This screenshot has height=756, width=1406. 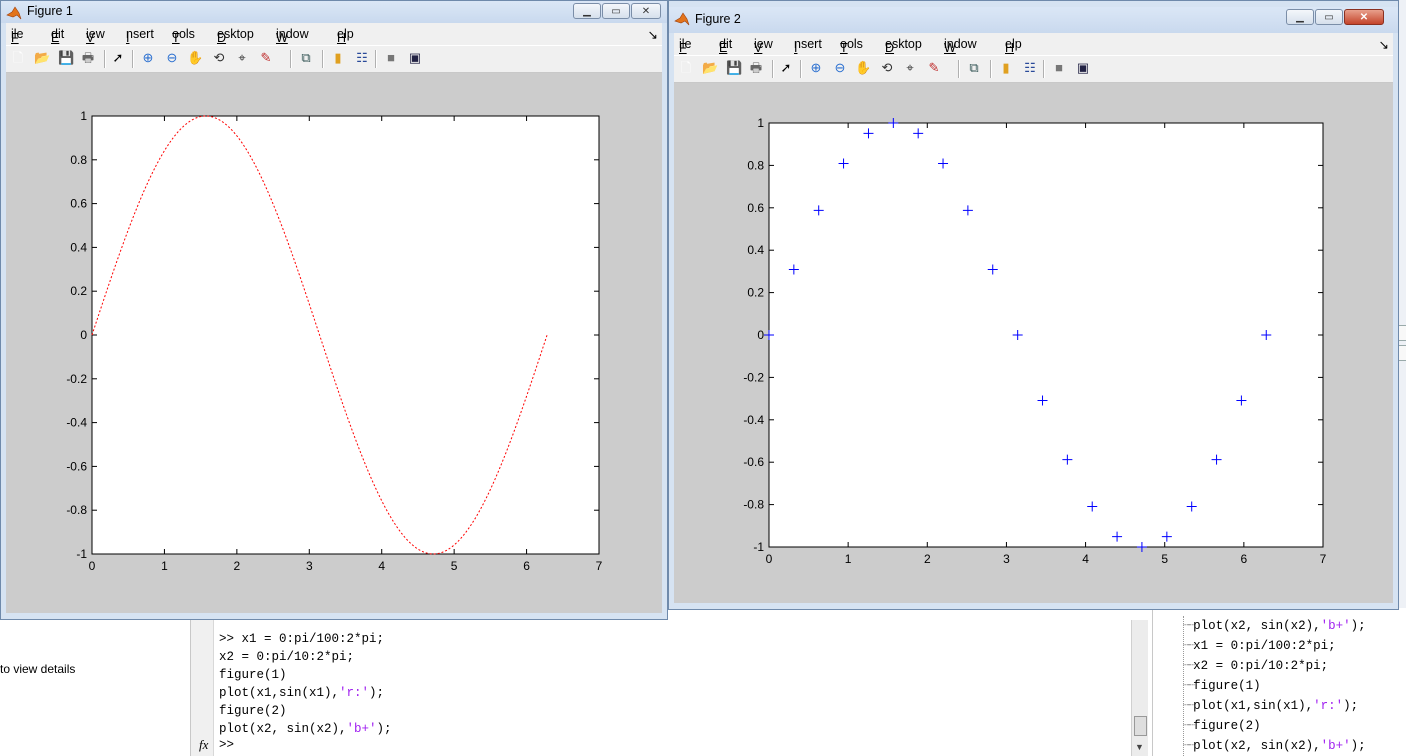 I want to click on y-tick-label: 1, so click(x=760, y=123).